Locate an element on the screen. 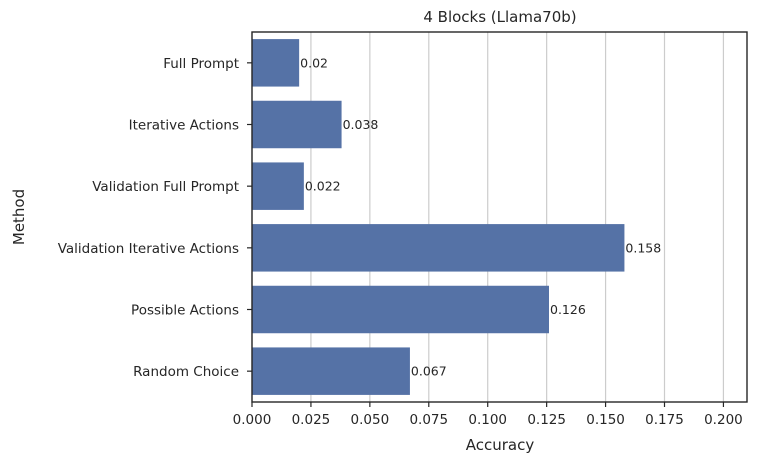 The width and height of the screenshot is (760, 463). x-tick-label: 0.075 is located at coordinates (428, 420).